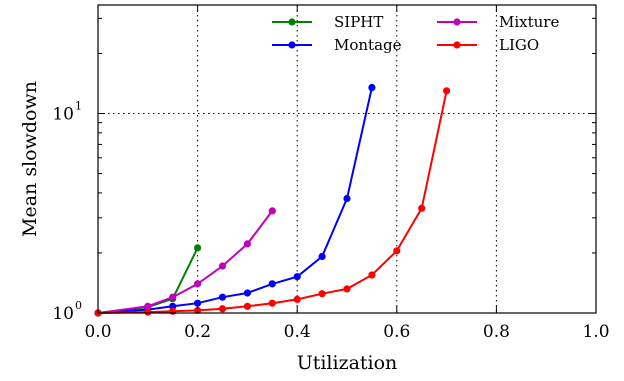 This screenshot has height=381, width=624. Describe the element at coordinates (519, 45) in the screenshot. I see `legend-label-ligo: LIGO` at that location.